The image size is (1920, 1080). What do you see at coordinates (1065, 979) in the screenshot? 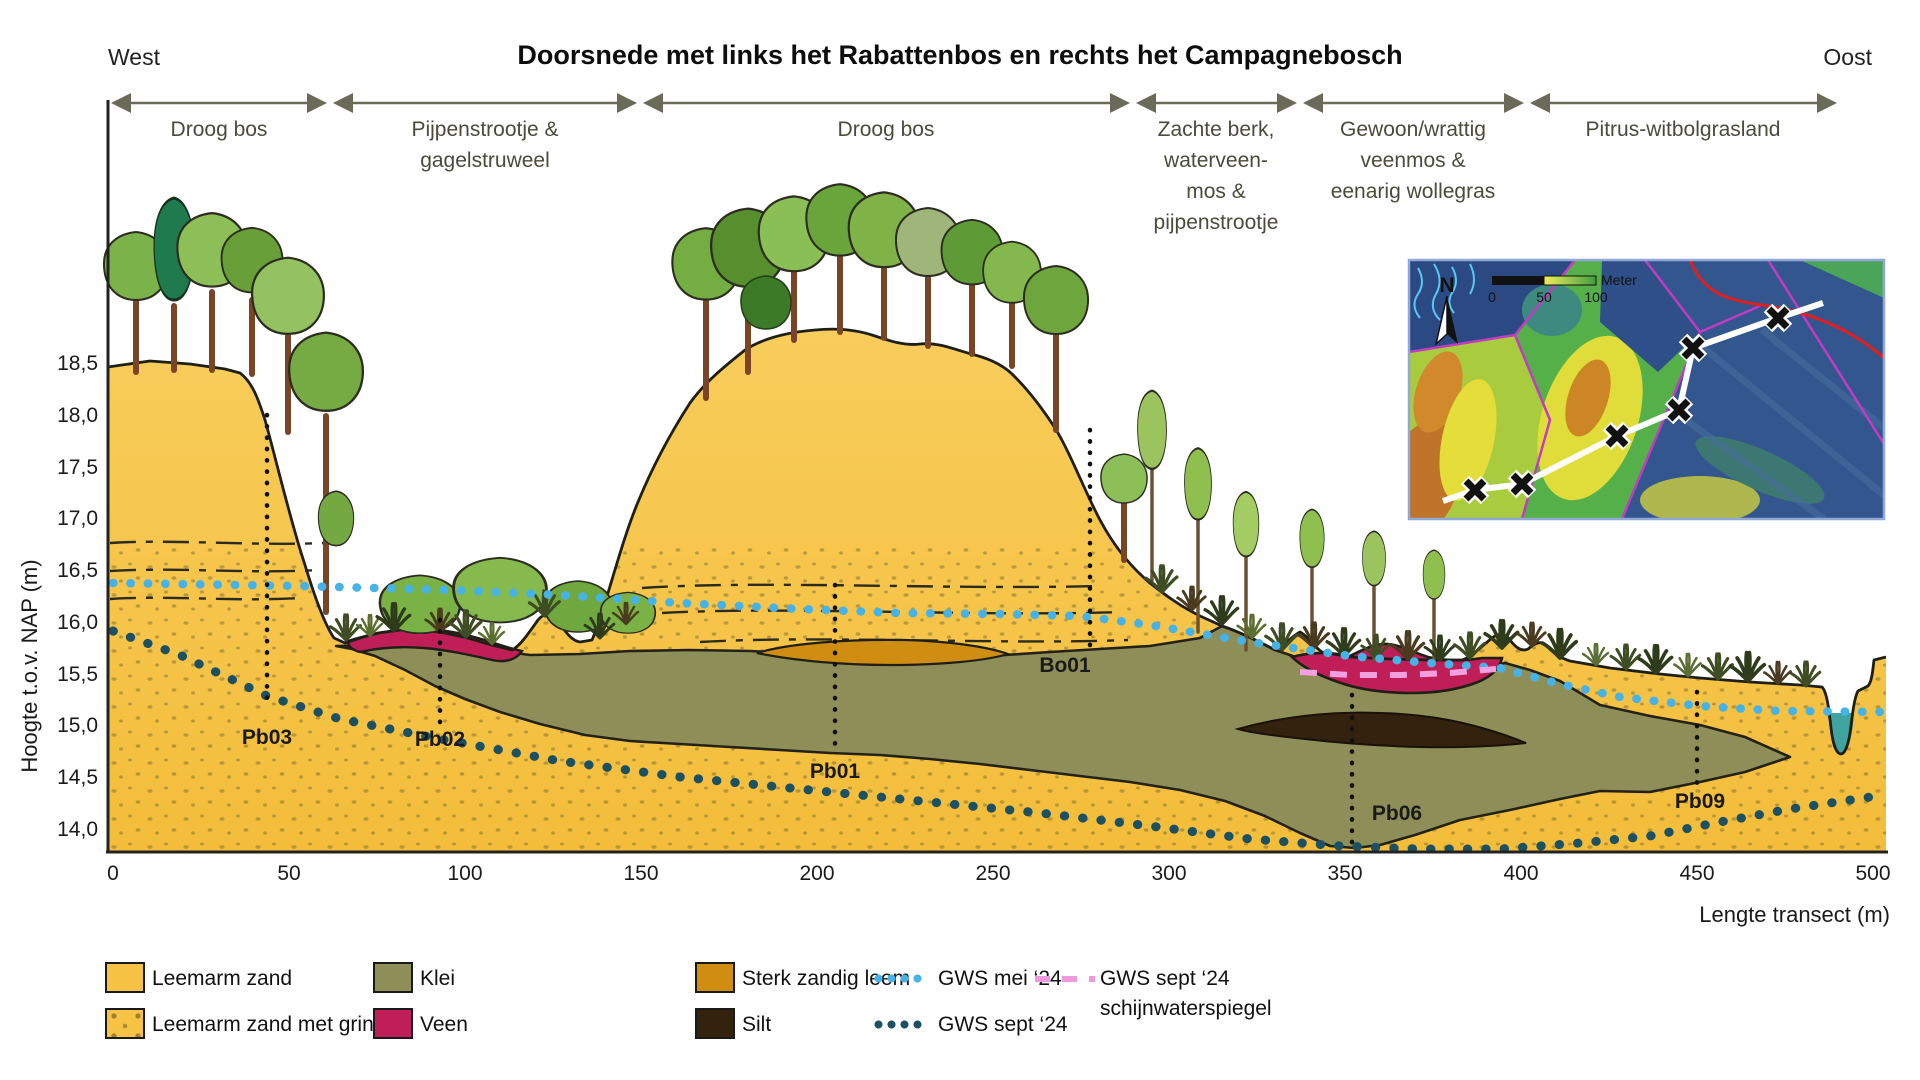
I see `legend-line-schijnwaterspiegel` at bounding box center [1065, 979].